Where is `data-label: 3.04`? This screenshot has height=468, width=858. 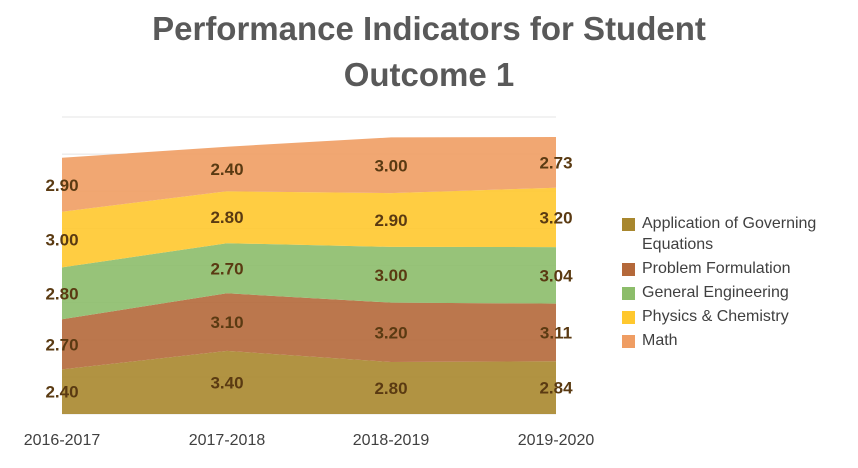
data-label: 3.04 is located at coordinates (556, 275).